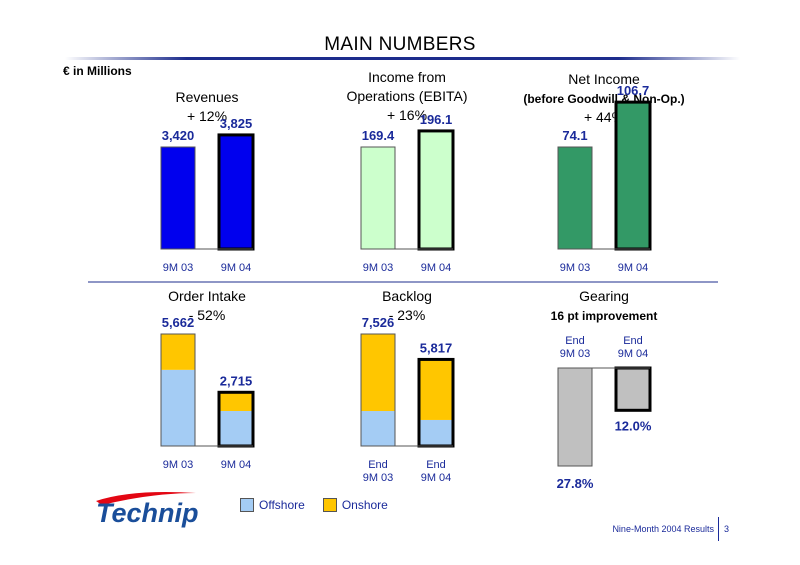 The height and width of the screenshot is (565, 800). What do you see at coordinates (575, 483) in the screenshot?
I see `bar-value-label: 27.8%` at bounding box center [575, 483].